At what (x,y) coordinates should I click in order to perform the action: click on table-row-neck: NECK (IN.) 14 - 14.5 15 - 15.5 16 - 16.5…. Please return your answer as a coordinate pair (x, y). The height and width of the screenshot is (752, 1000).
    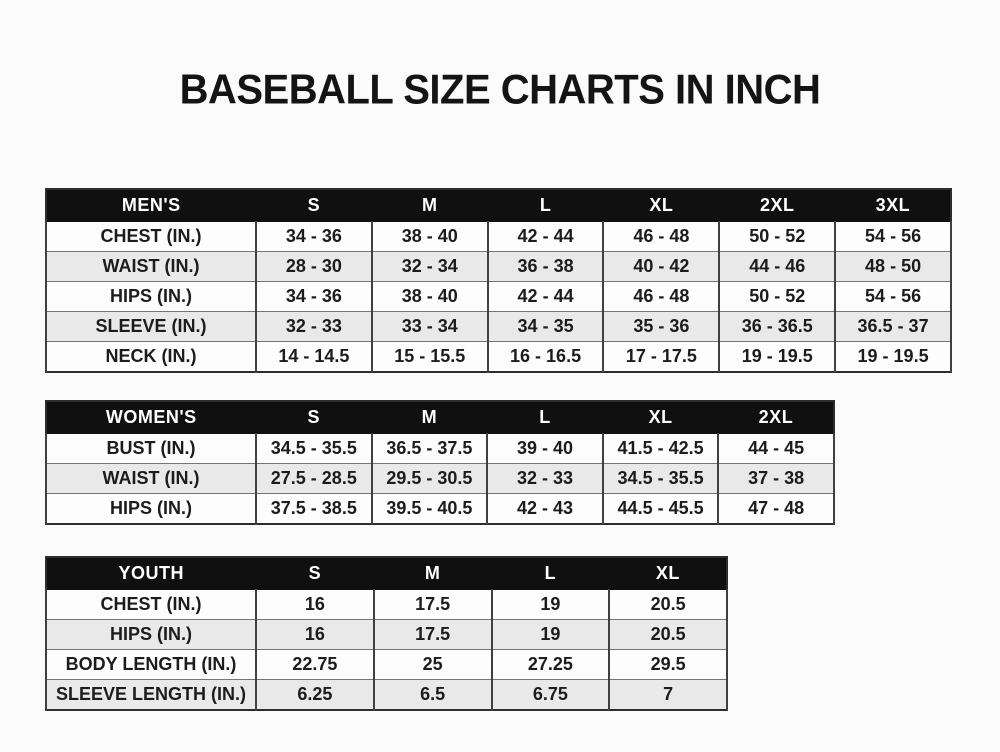
    Looking at the image, I should click on (498, 357).